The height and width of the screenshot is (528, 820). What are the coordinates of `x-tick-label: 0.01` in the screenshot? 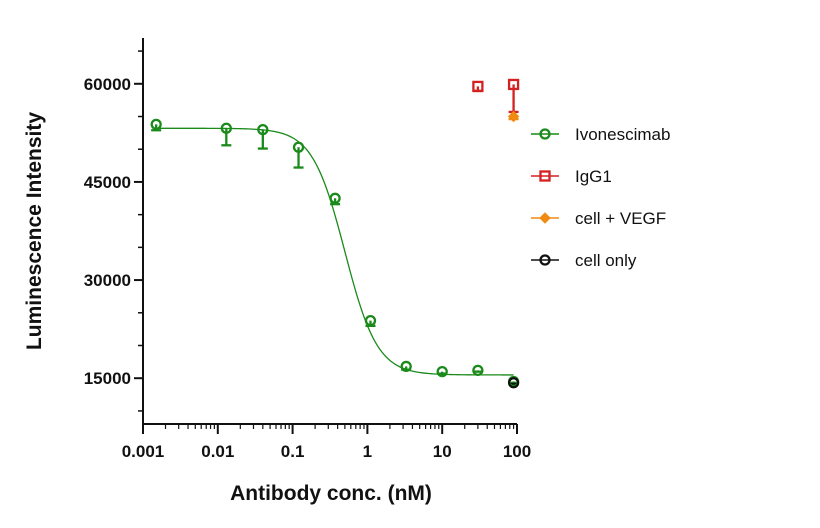 It's located at (217, 451).